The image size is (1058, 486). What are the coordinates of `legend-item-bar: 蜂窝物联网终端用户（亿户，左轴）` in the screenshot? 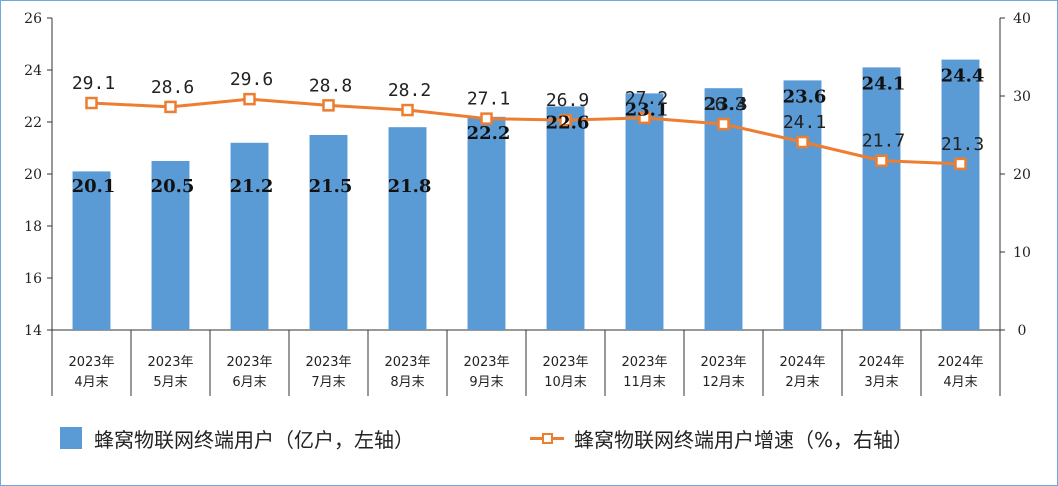 It's located at (237, 438).